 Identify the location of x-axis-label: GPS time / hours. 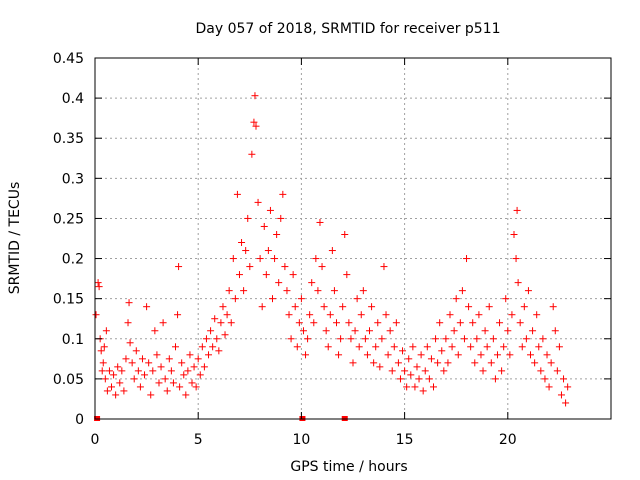
(348, 467).